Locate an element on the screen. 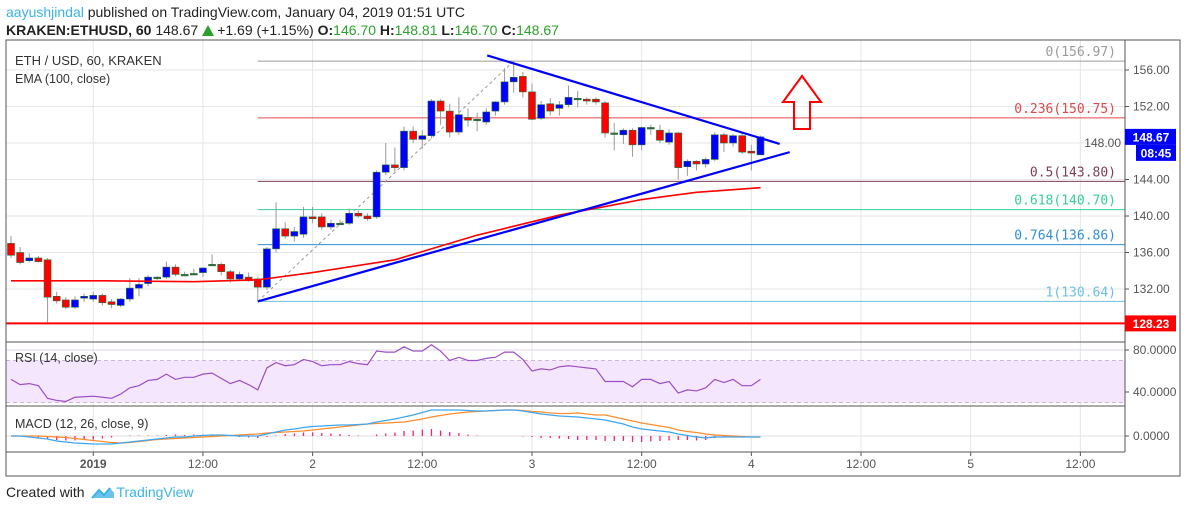 The image size is (1188, 510). created-with-text: Created with is located at coordinates (45, 492).